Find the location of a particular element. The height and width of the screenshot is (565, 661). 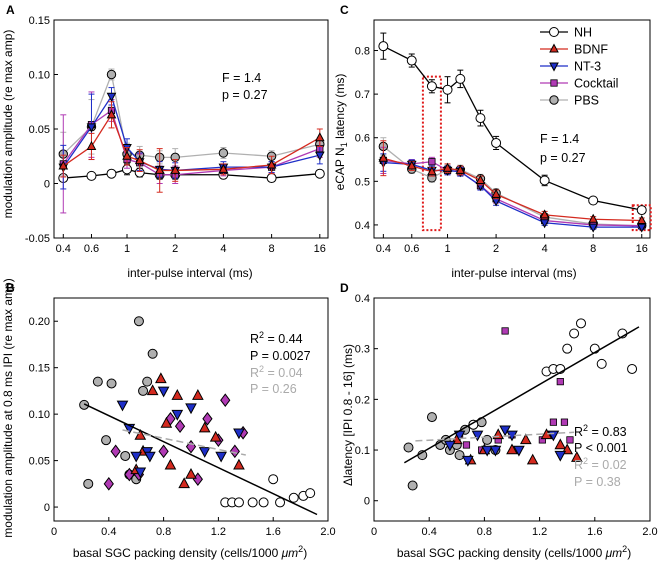

panel-c-series-bdnf is located at coordinates (512, 182).